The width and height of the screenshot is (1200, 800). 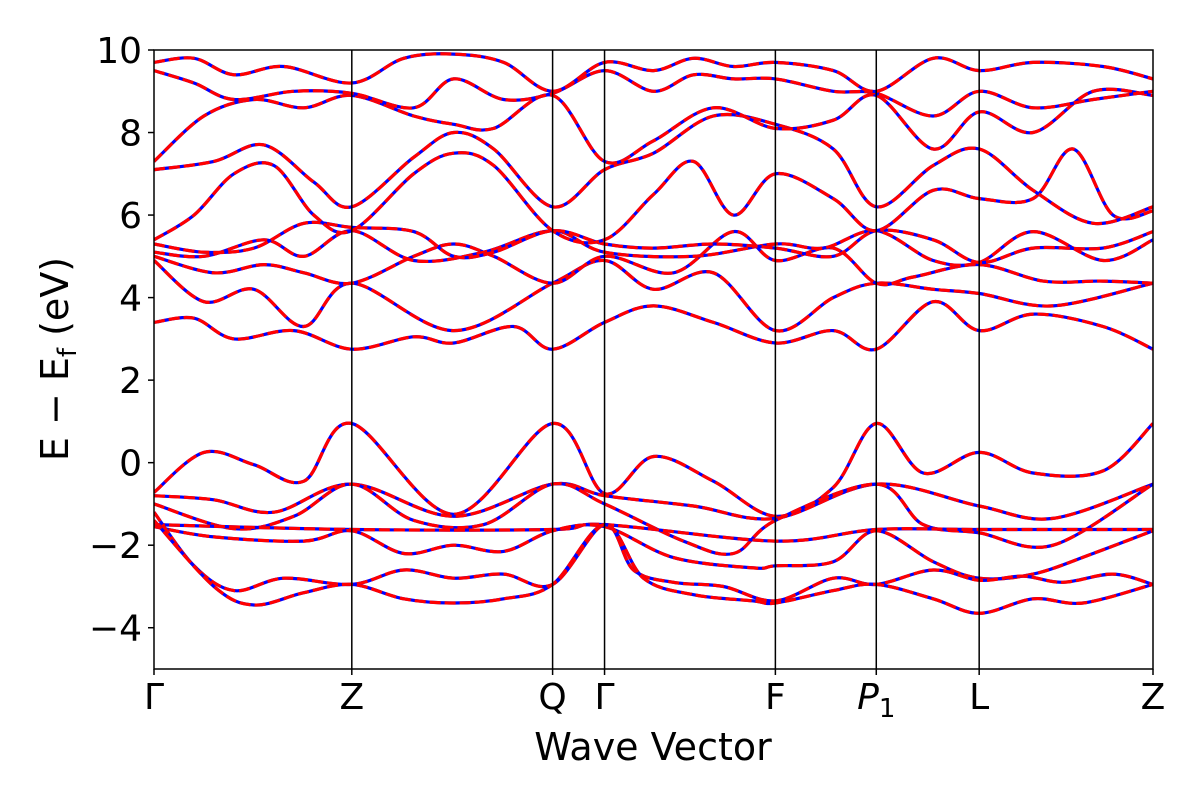 What do you see at coordinates (775, 697) in the screenshot?
I see `x-tick-label-5: F` at bounding box center [775, 697].